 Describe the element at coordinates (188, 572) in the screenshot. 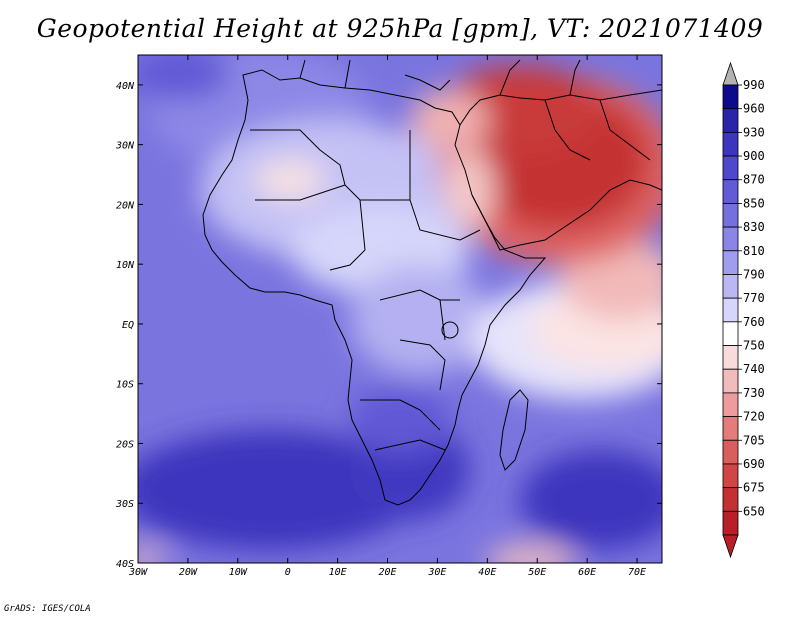

I see `lon-tick-label: 20W` at that location.